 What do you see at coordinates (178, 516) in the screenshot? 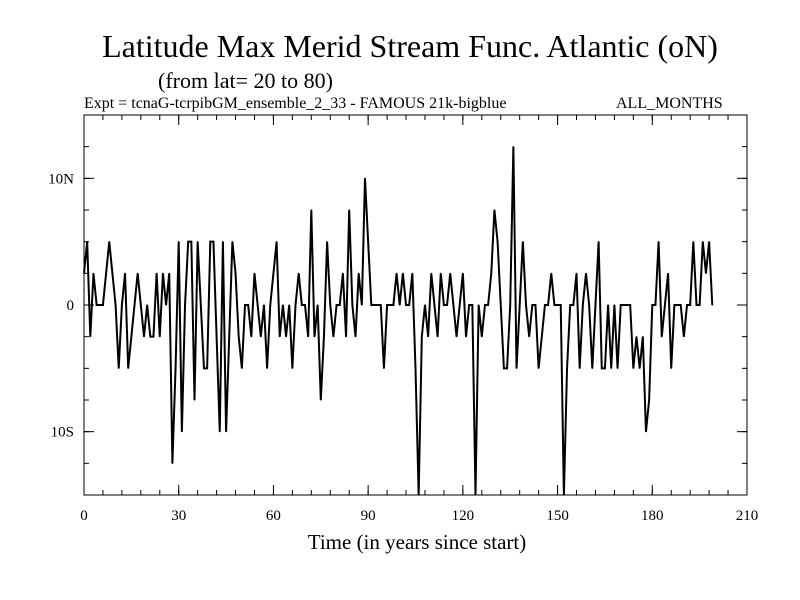
I see `x-tick-label: 30` at bounding box center [178, 516].